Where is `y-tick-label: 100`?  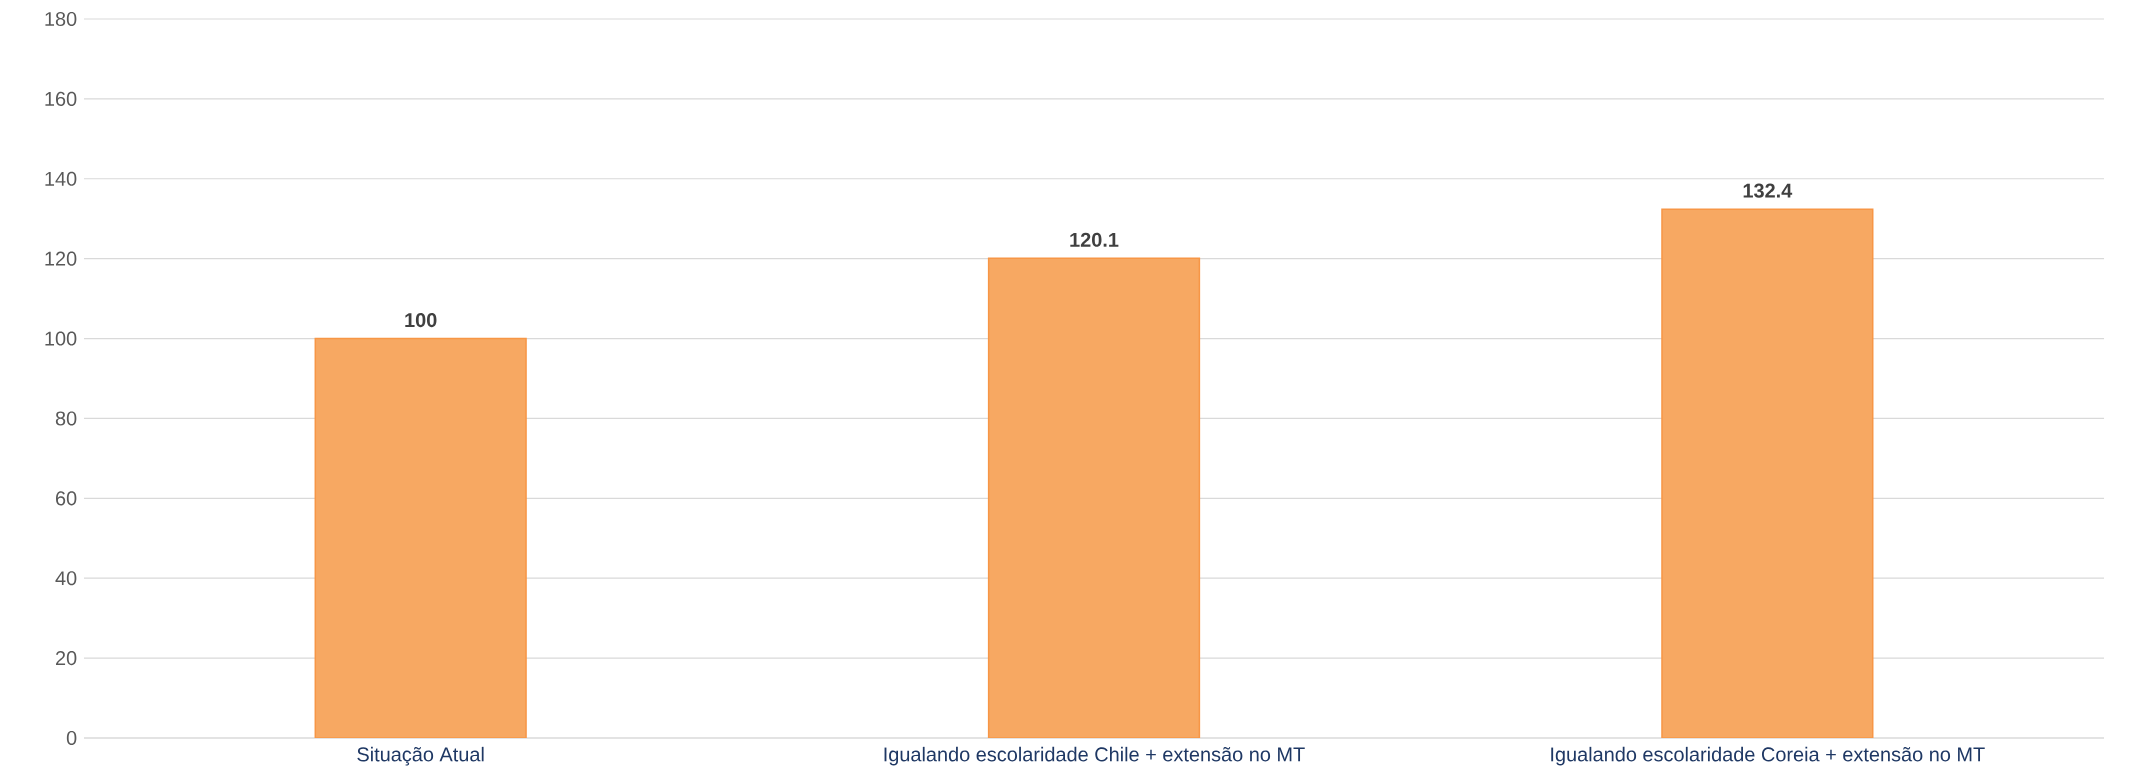
y-tick-label: 100 is located at coordinates (61, 338).